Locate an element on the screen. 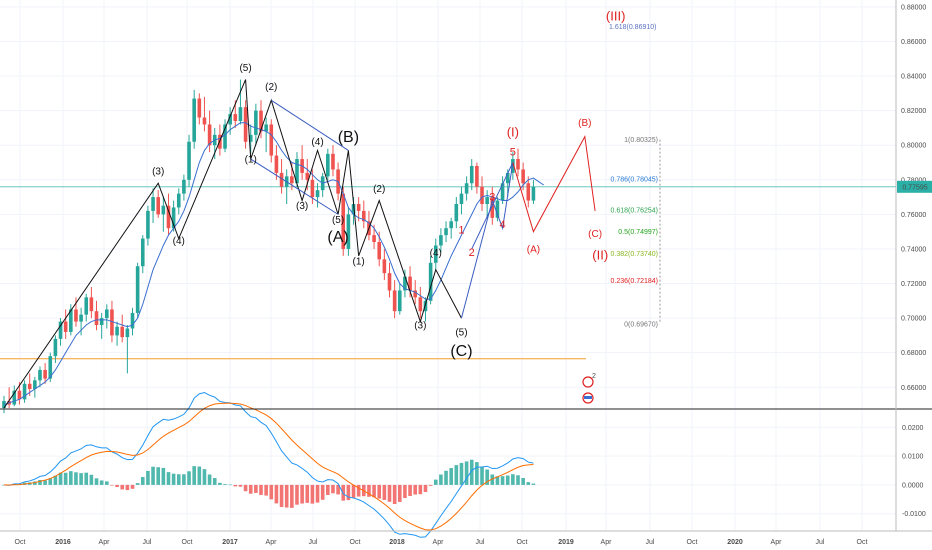 The image size is (932, 550). wave-label: (3) is located at coordinates (158, 172).